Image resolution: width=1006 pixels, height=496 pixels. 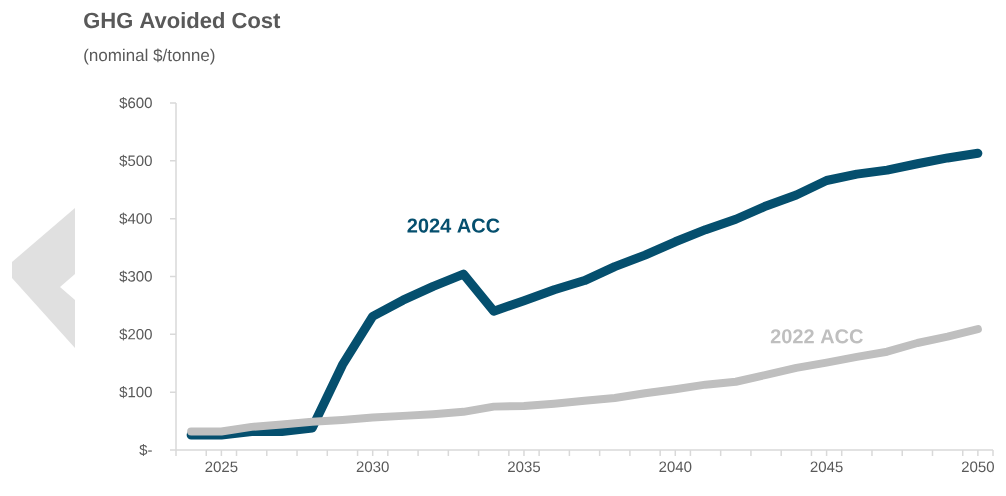 I want to click on chart-subtitle: (nominal $/tonne), so click(x=149, y=56).